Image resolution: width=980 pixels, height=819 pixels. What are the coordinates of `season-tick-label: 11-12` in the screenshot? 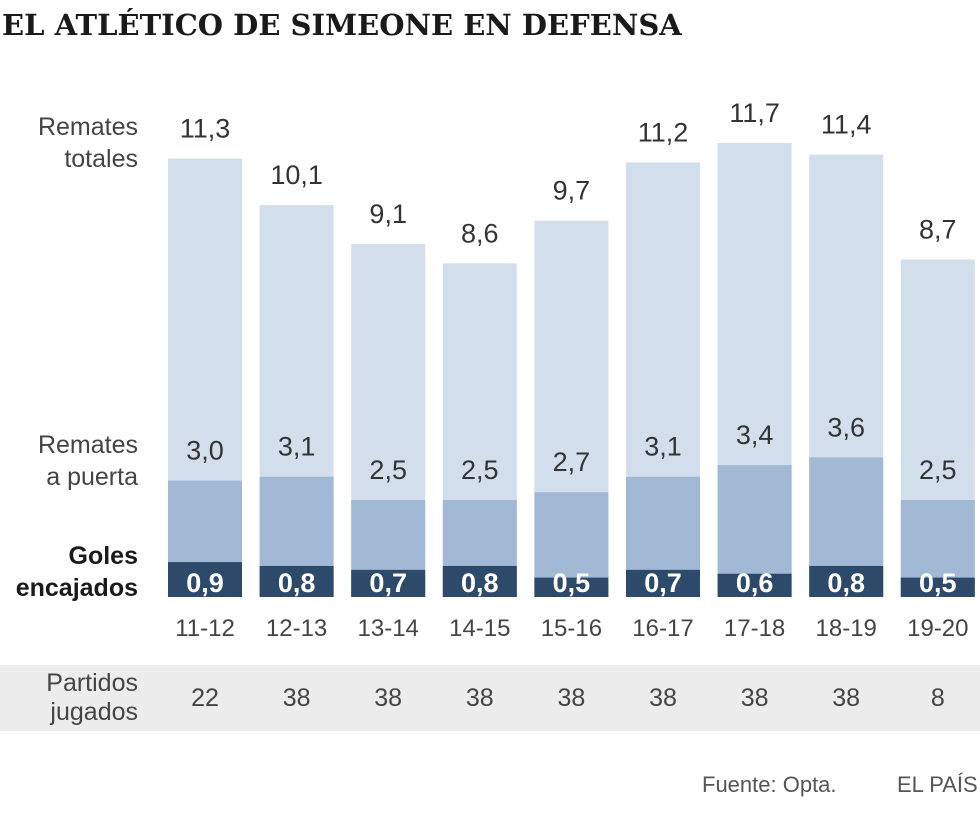 It's located at (205, 628).